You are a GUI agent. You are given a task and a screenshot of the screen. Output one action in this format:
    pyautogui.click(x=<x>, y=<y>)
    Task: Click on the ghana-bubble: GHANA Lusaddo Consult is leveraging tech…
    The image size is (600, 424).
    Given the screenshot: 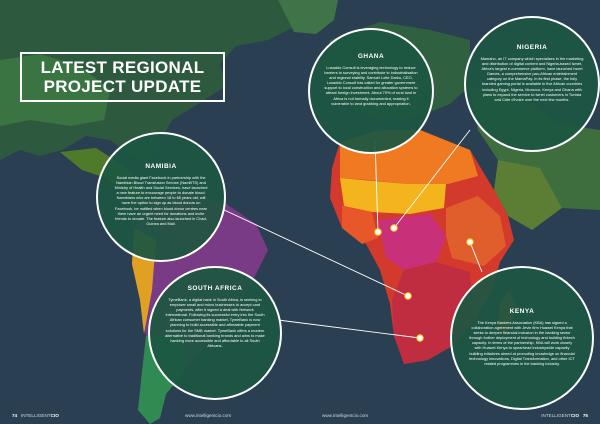 What is the action you would take?
    pyautogui.click(x=371, y=91)
    